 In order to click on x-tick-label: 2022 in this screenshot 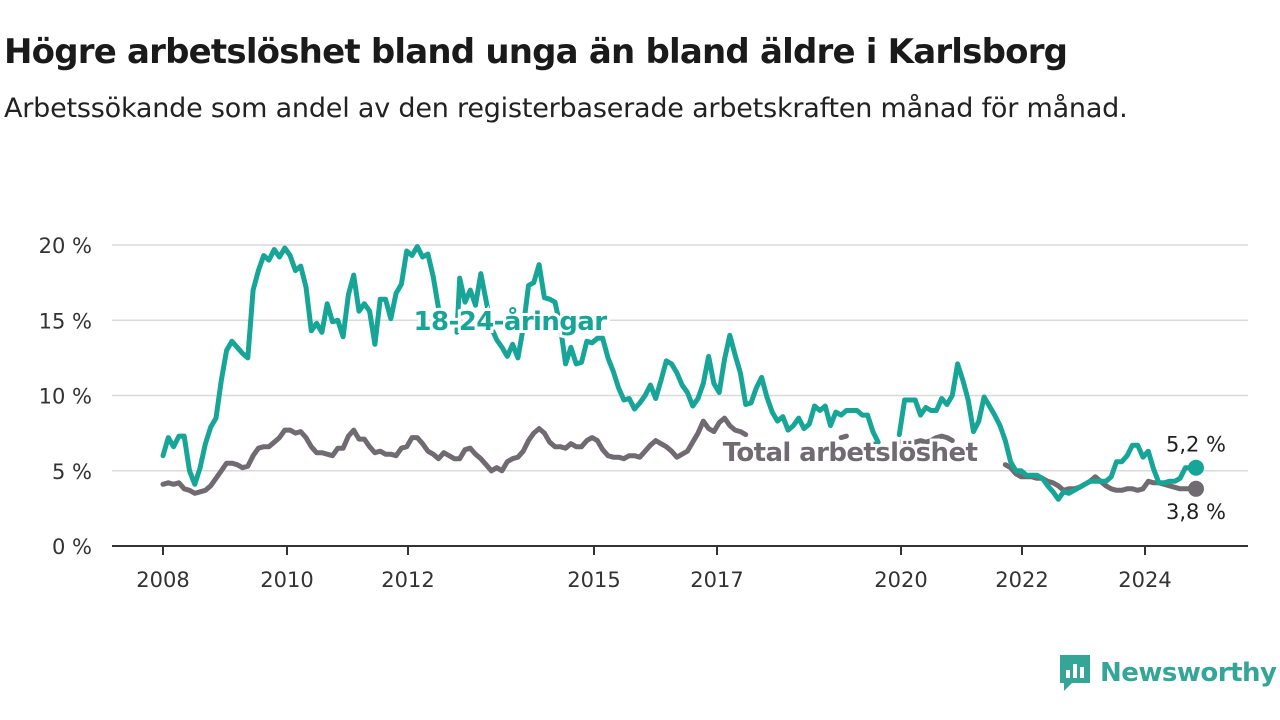, I will do `click(1021, 580)`.